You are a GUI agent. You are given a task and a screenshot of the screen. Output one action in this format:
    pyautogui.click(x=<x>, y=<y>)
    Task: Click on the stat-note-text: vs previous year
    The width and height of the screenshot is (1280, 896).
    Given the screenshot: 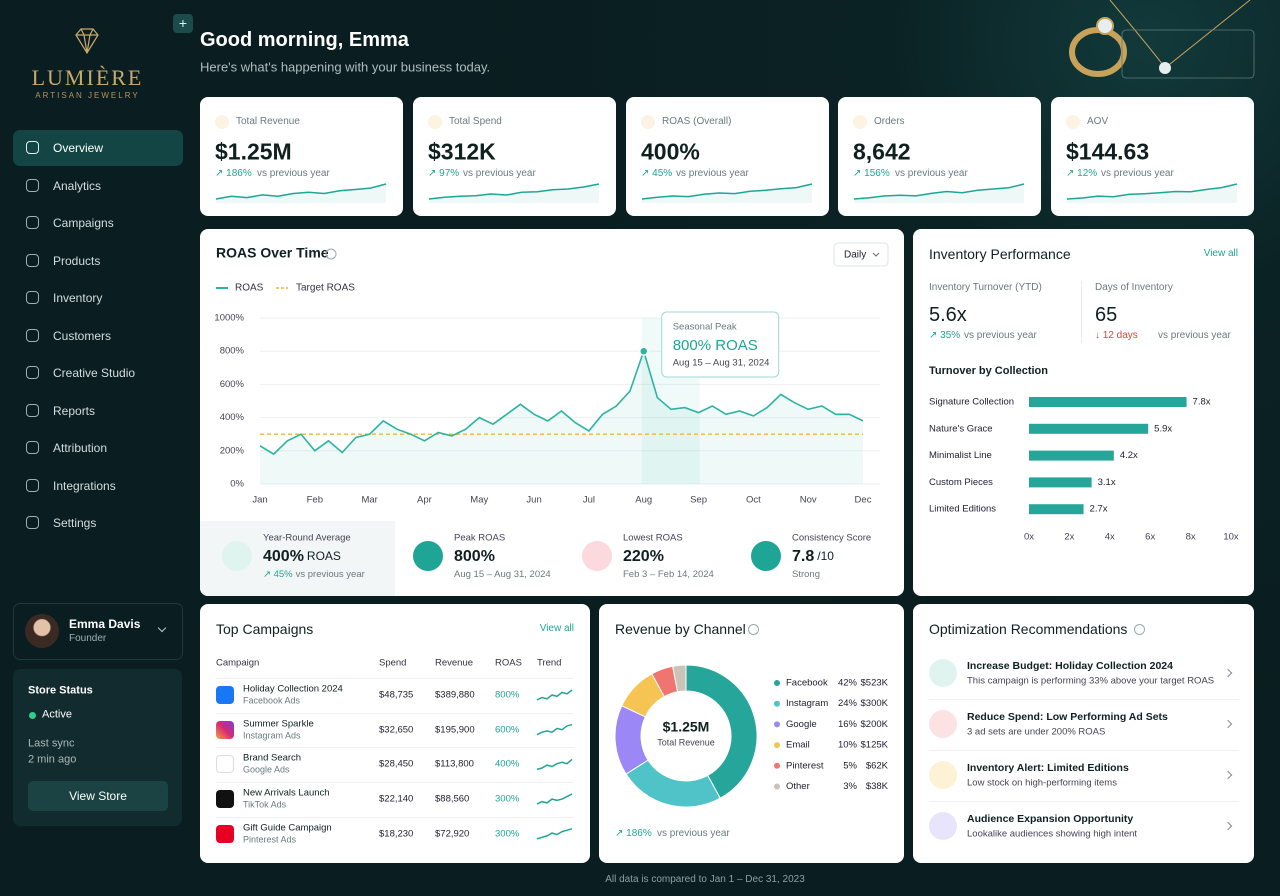 What is the action you would take?
    pyautogui.click(x=330, y=574)
    